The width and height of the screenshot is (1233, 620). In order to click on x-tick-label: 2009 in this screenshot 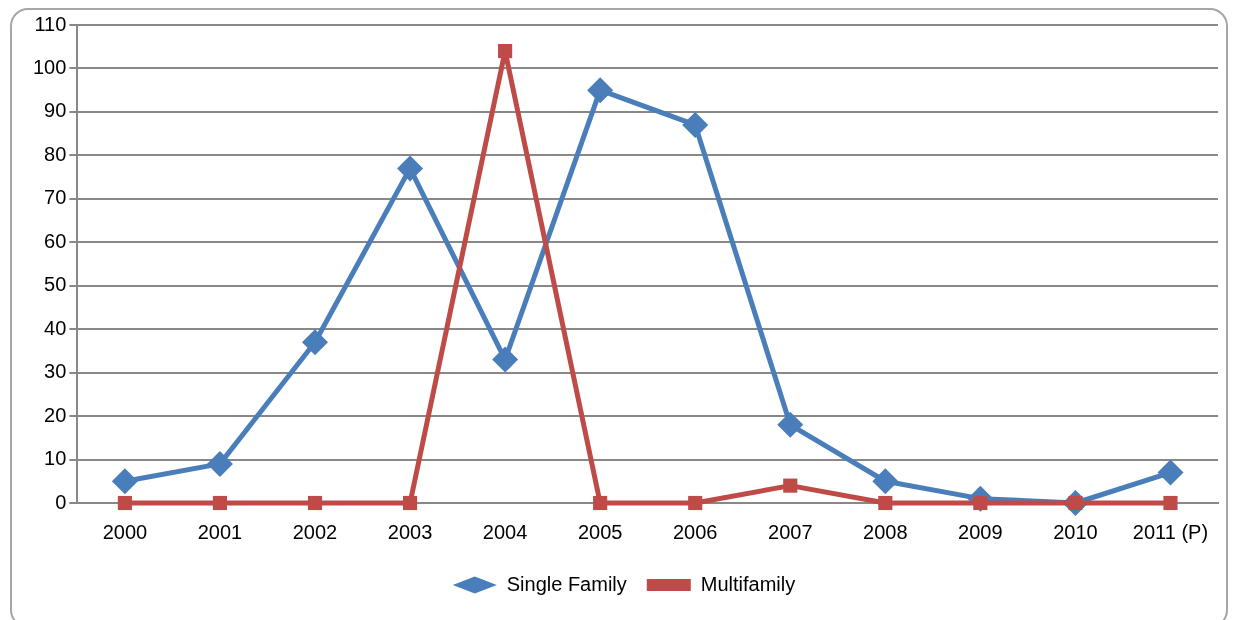, I will do `click(980, 531)`.